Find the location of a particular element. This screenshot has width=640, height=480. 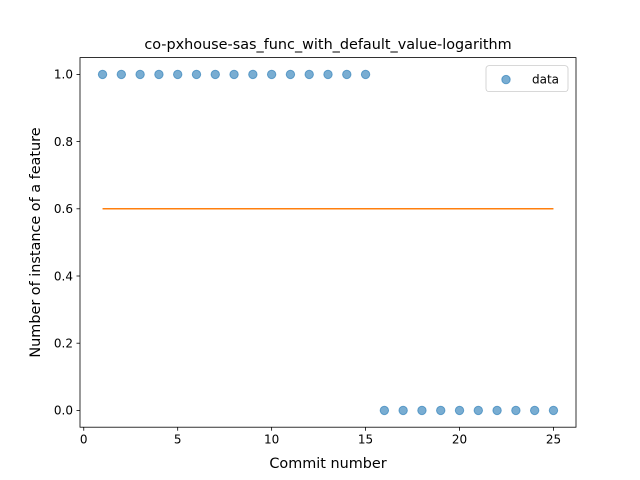

x-tick-label: 20 is located at coordinates (459, 440).